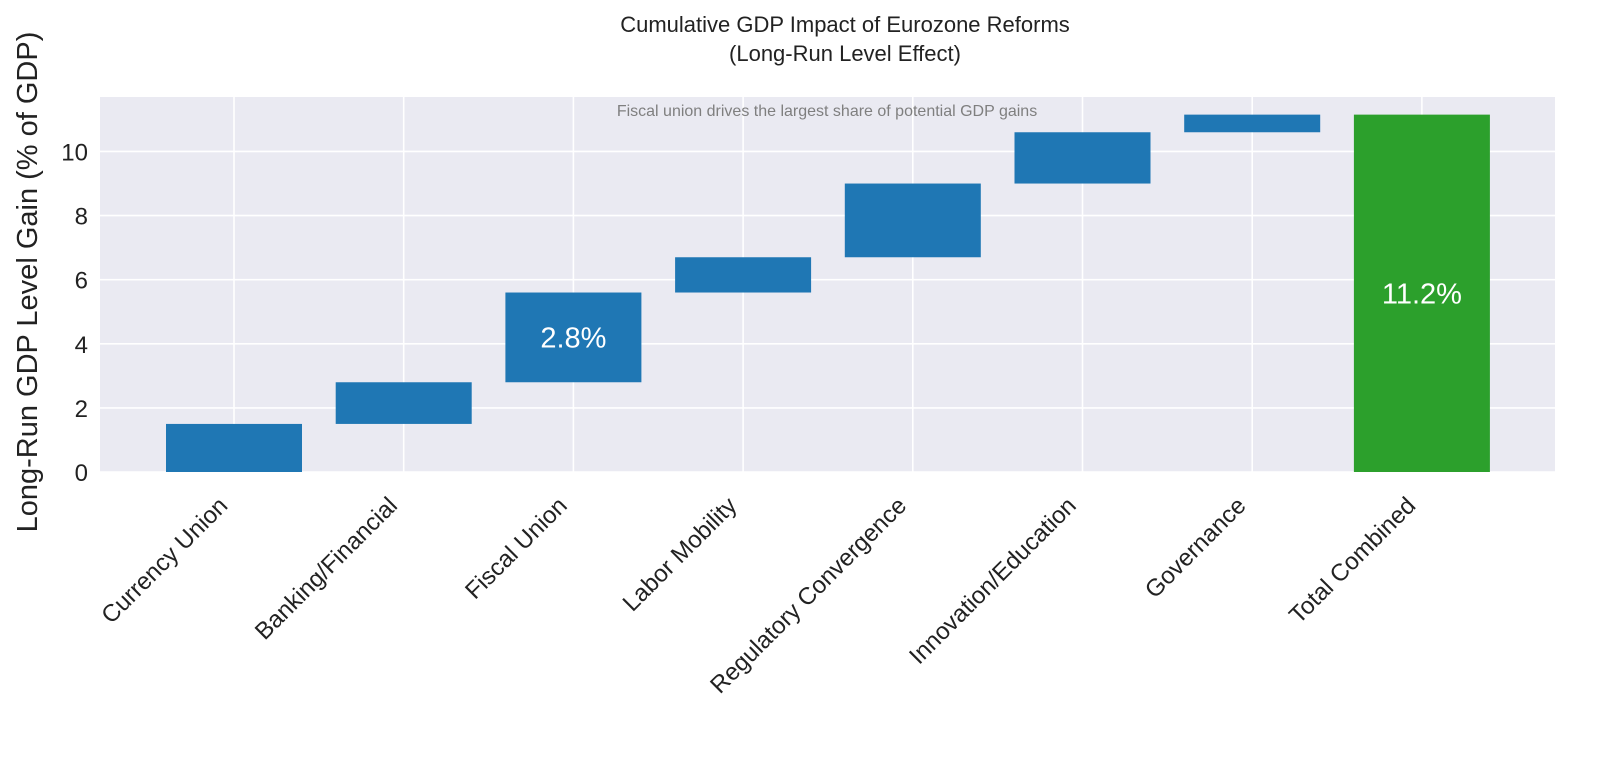  Describe the element at coordinates (81, 409) in the screenshot. I see `y-tick-label: 2` at that location.